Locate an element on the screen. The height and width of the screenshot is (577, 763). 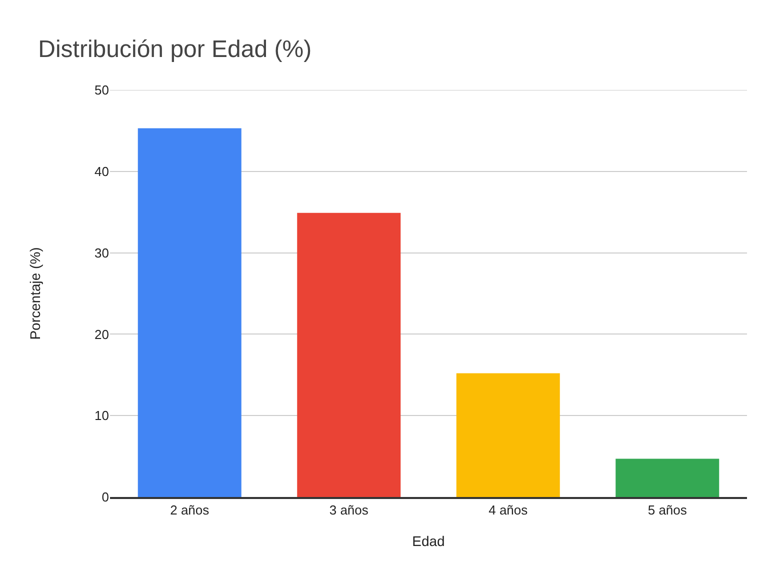
y-tick-label: 10 is located at coordinates (101, 416).